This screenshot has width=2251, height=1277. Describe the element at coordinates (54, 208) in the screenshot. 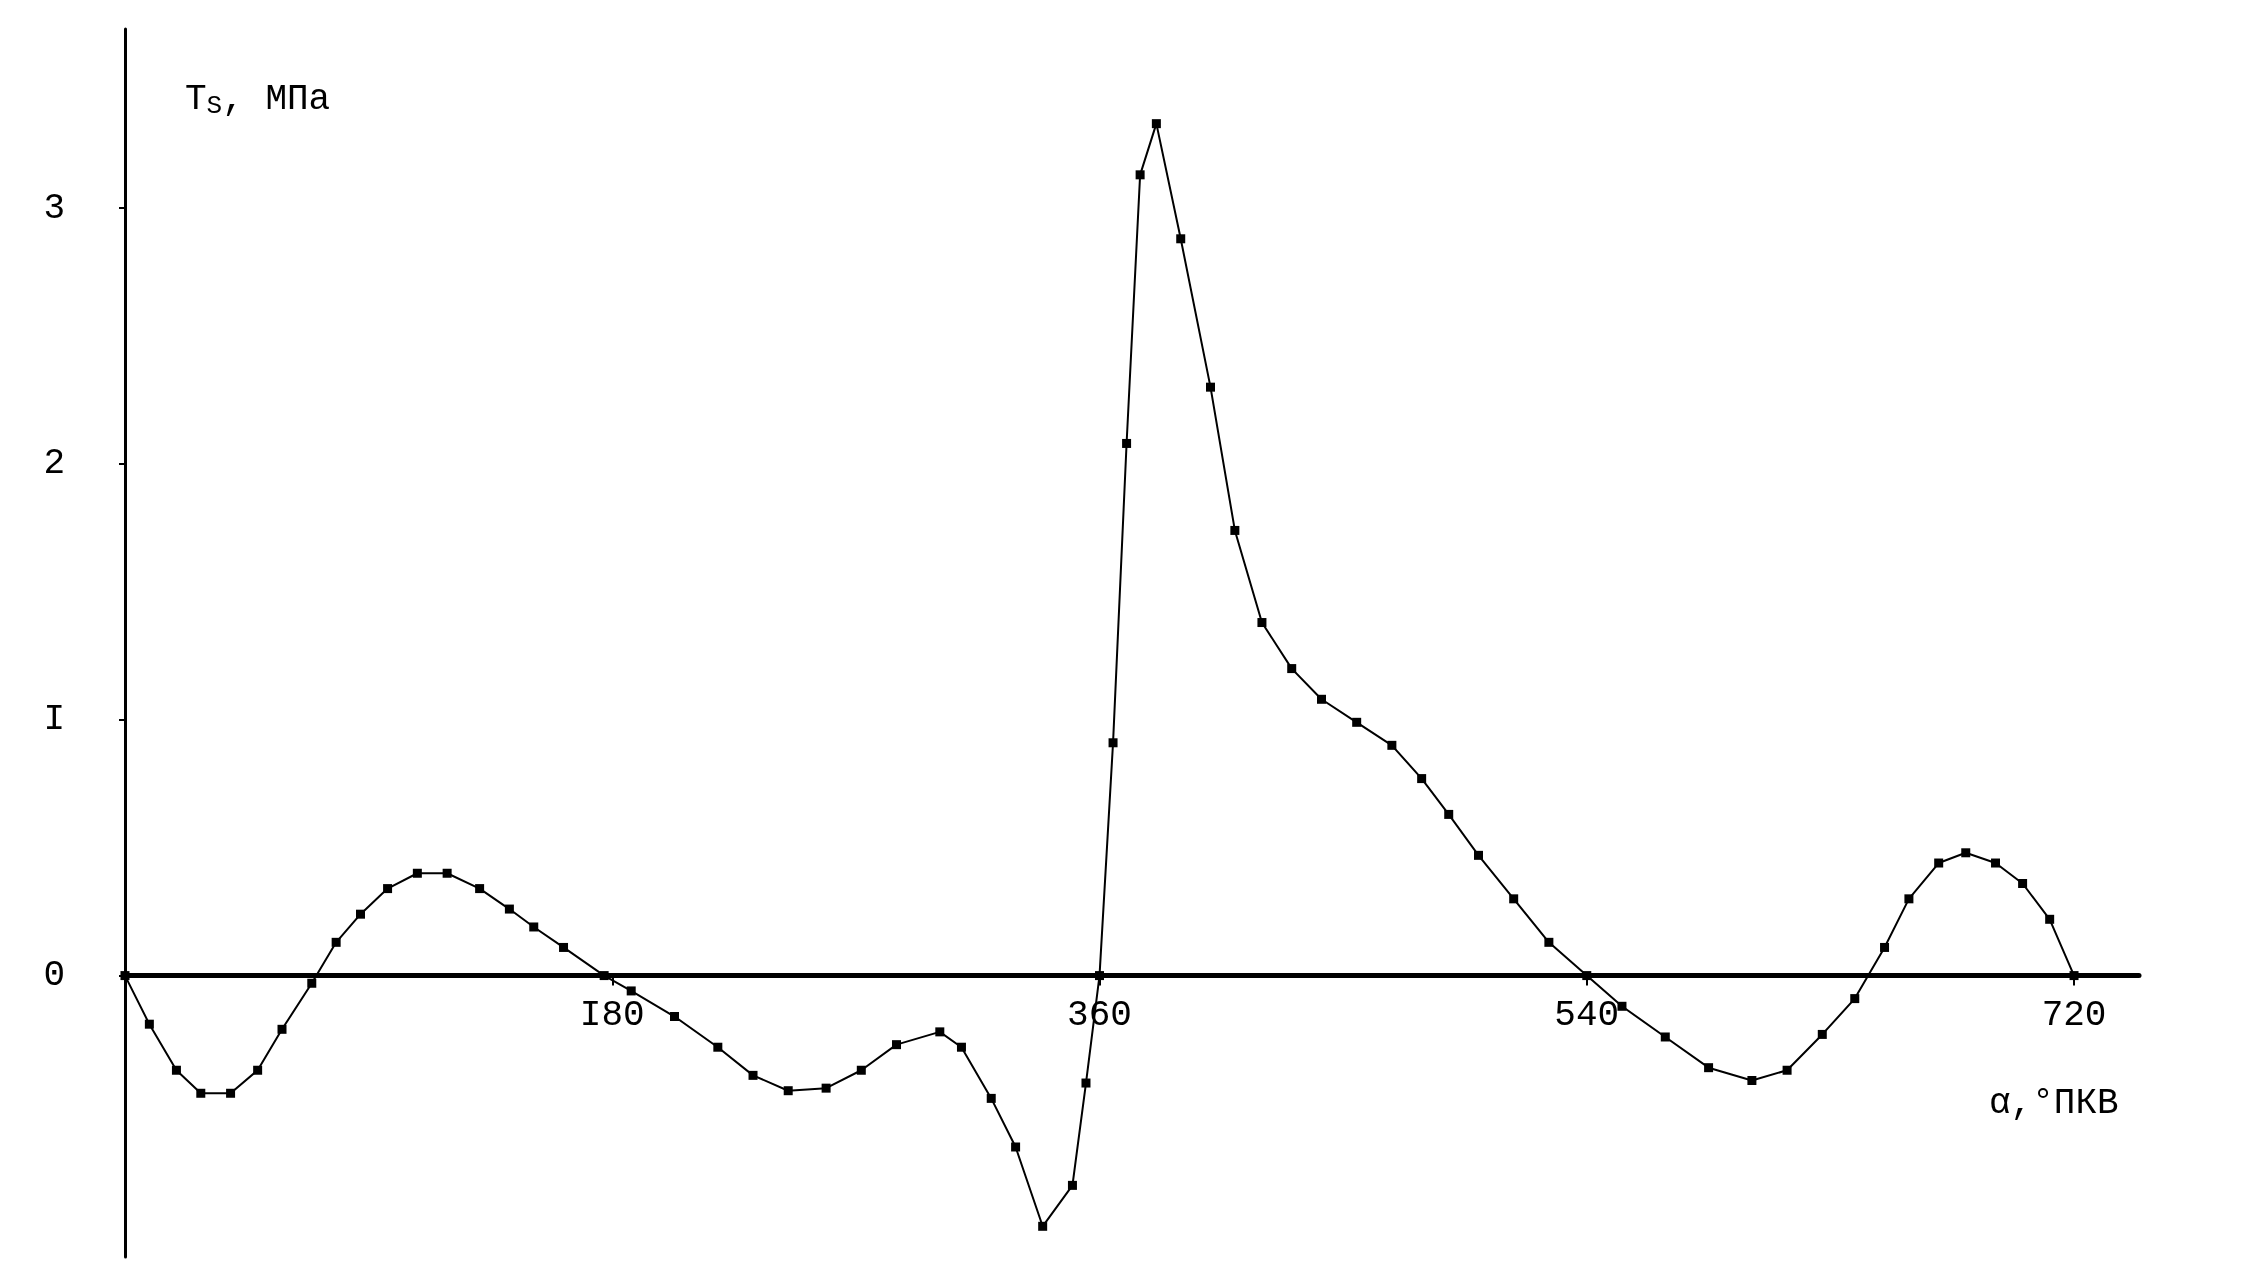

I see `y-tick-label: 3` at that location.